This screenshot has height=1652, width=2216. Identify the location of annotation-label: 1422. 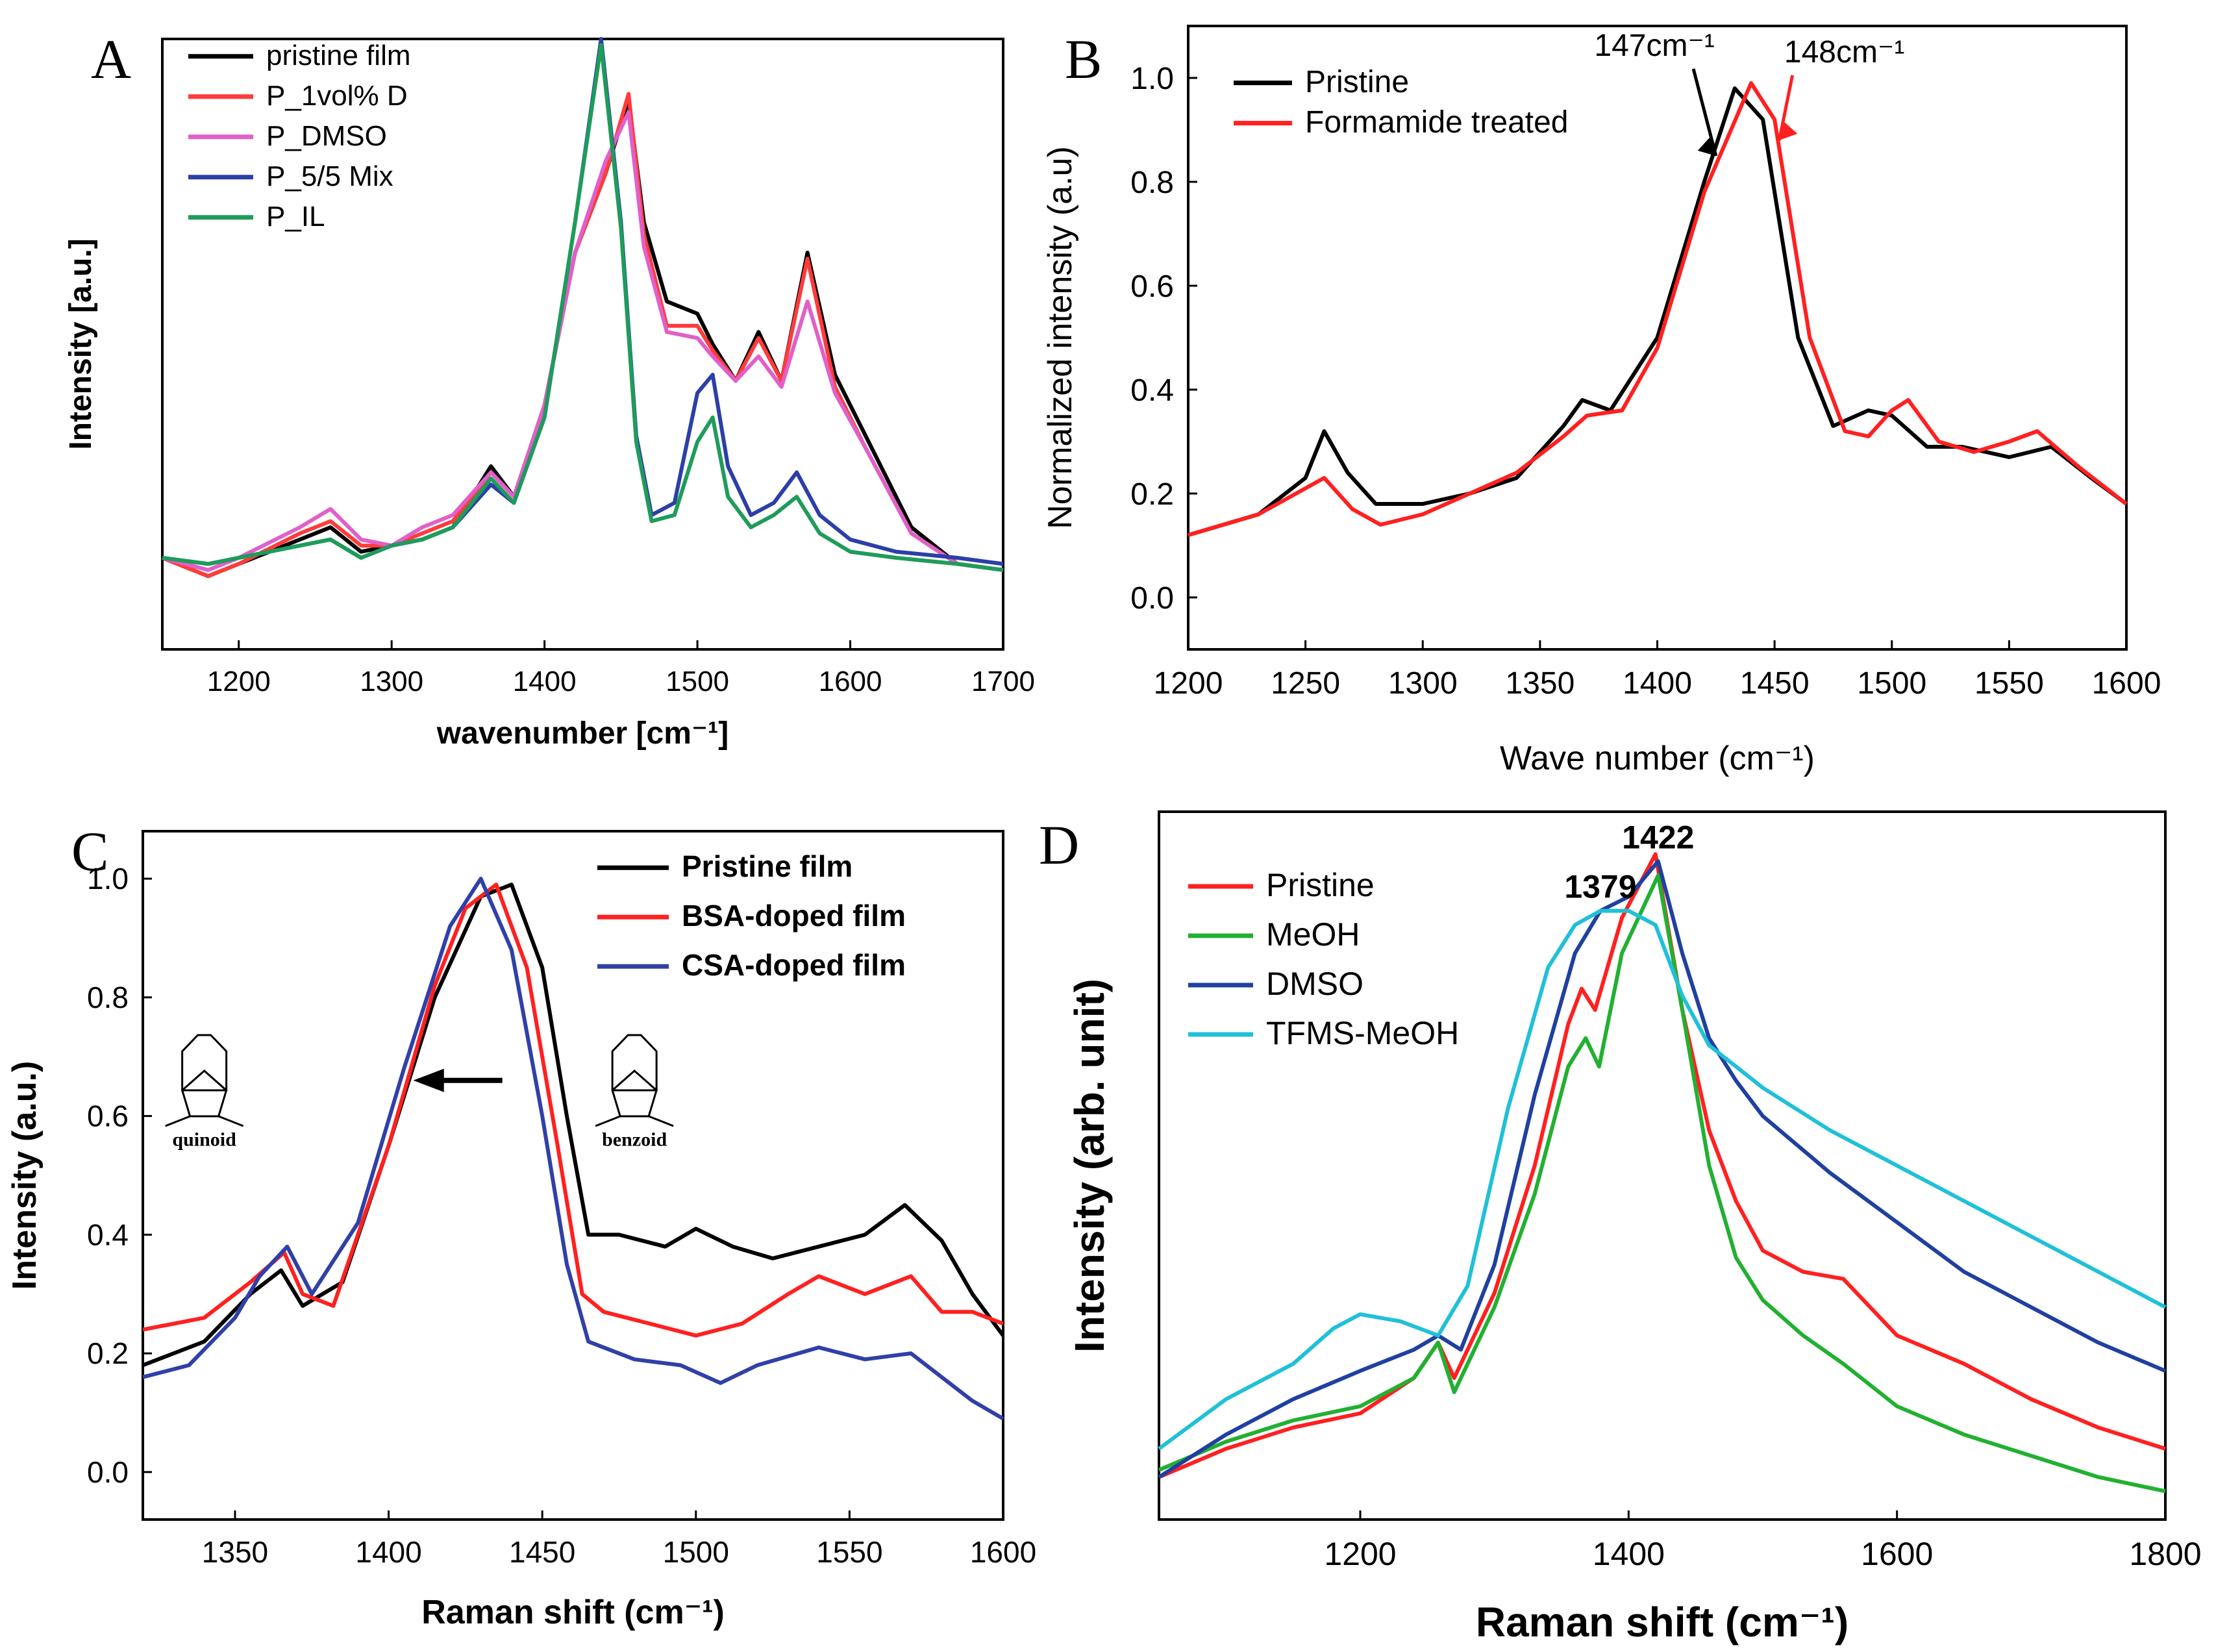
(1658, 837).